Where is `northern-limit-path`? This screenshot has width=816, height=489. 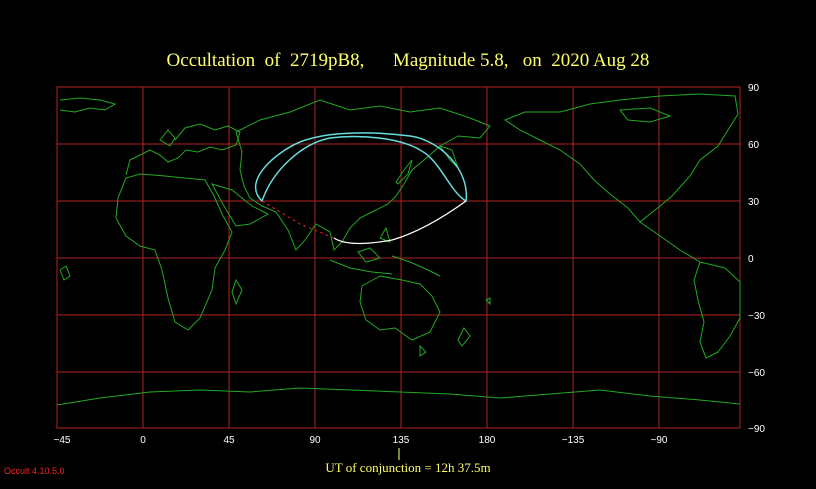
northern-limit-path is located at coordinates (361, 167).